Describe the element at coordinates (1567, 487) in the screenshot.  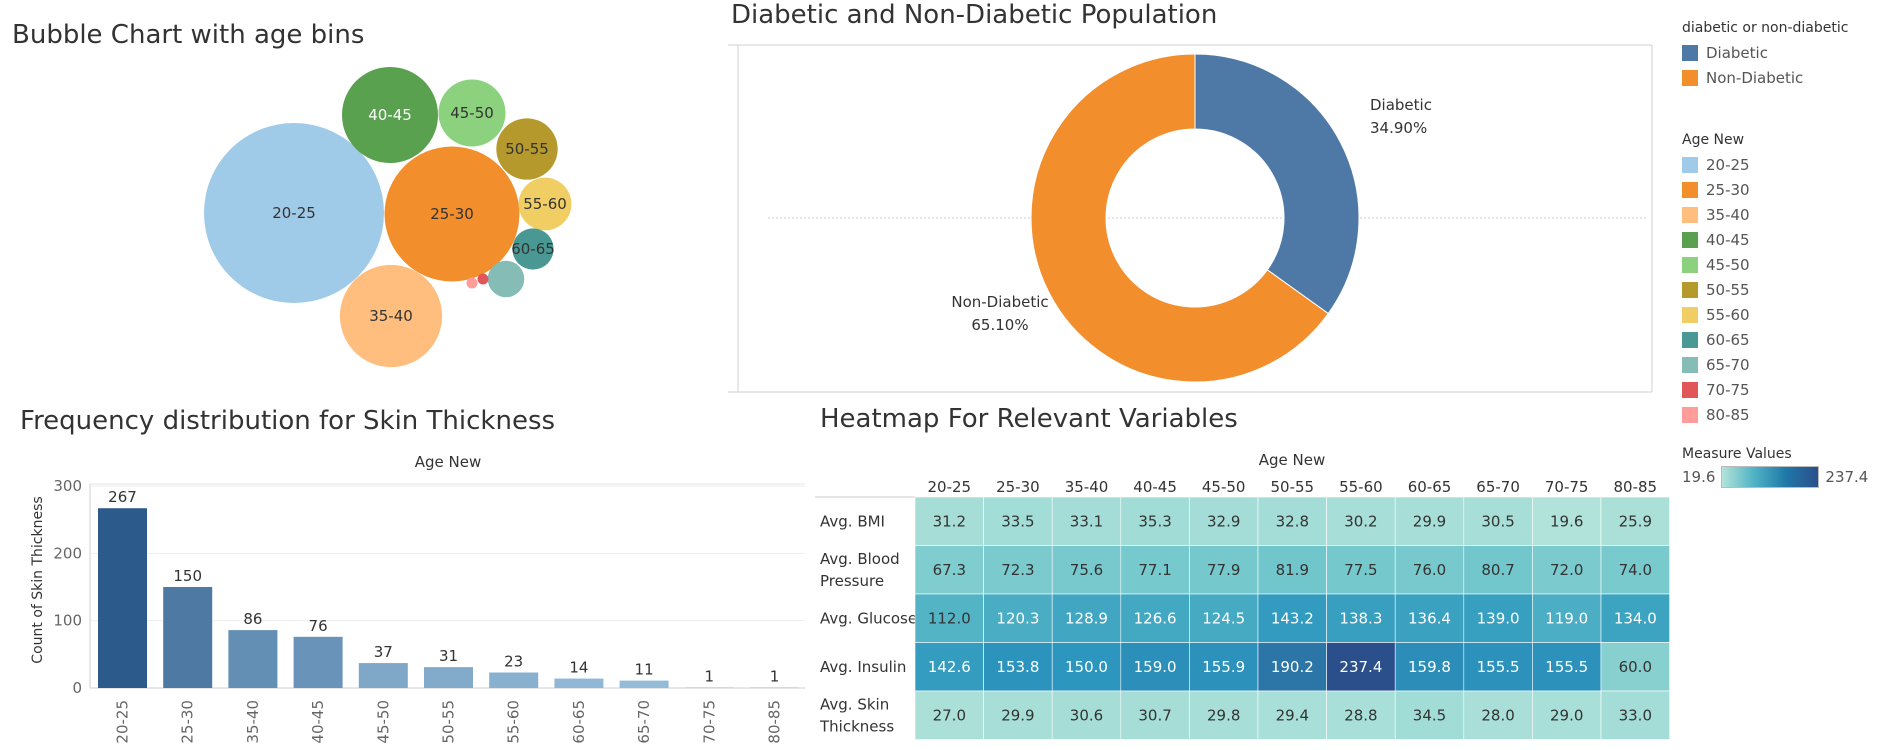
I see `heatmap-column-header: 70-75` at that location.